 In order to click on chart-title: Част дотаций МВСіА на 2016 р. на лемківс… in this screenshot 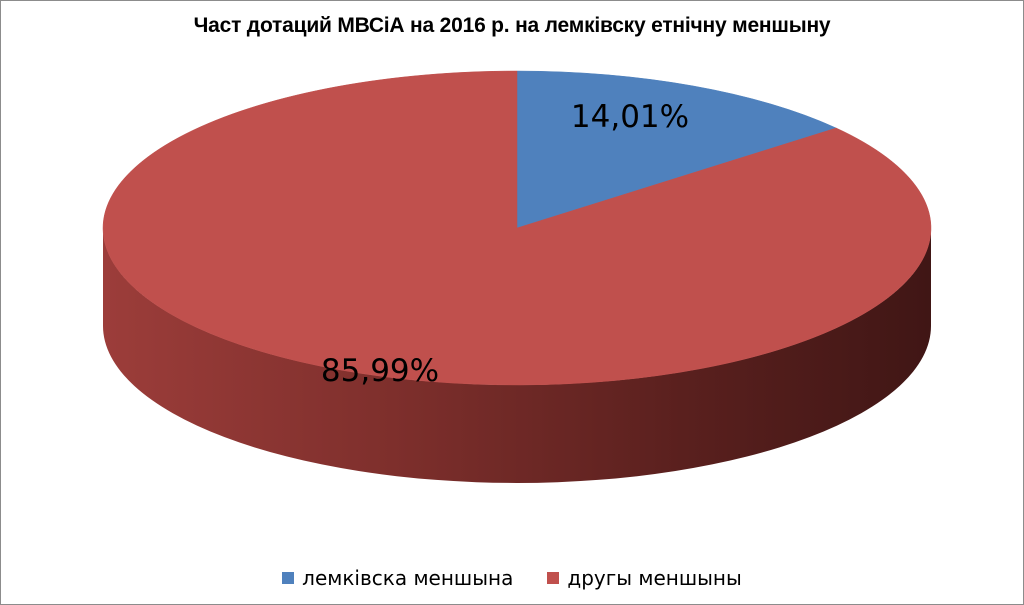, I will do `click(512, 25)`.